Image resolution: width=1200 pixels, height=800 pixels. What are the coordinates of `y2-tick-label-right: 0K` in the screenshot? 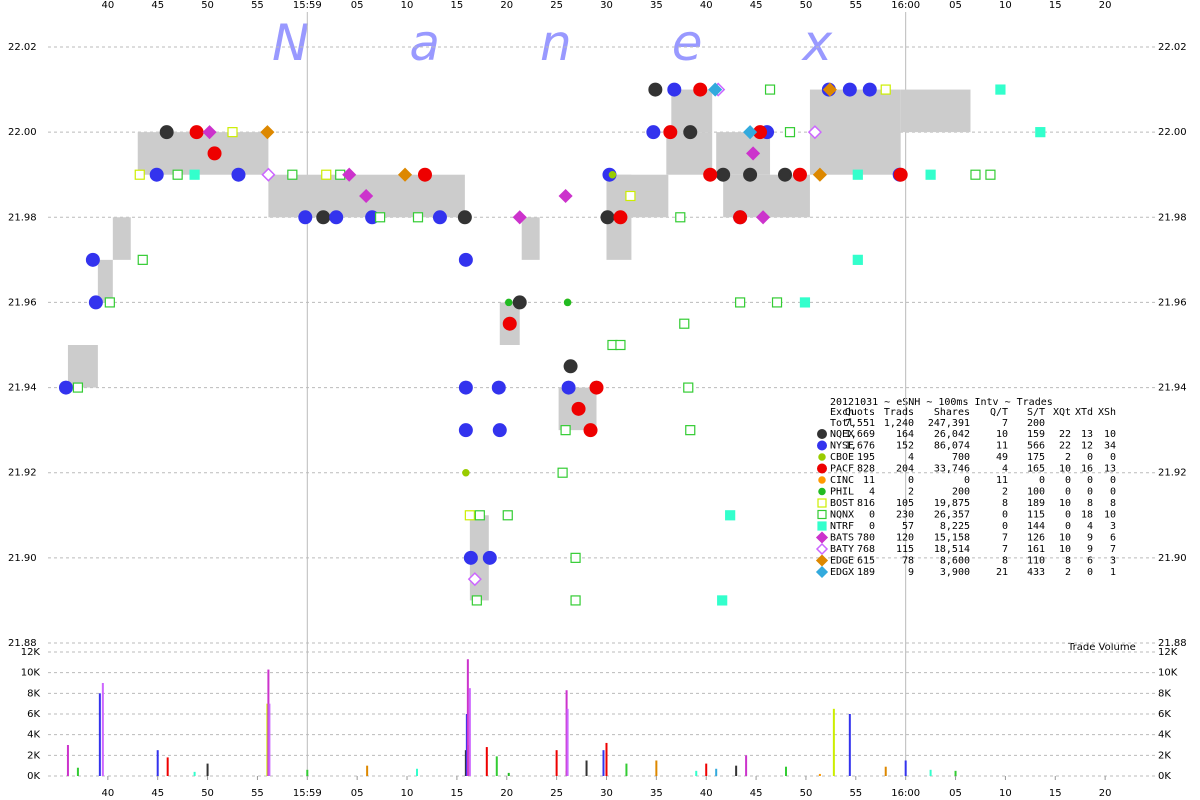 It's located at (1164, 776).